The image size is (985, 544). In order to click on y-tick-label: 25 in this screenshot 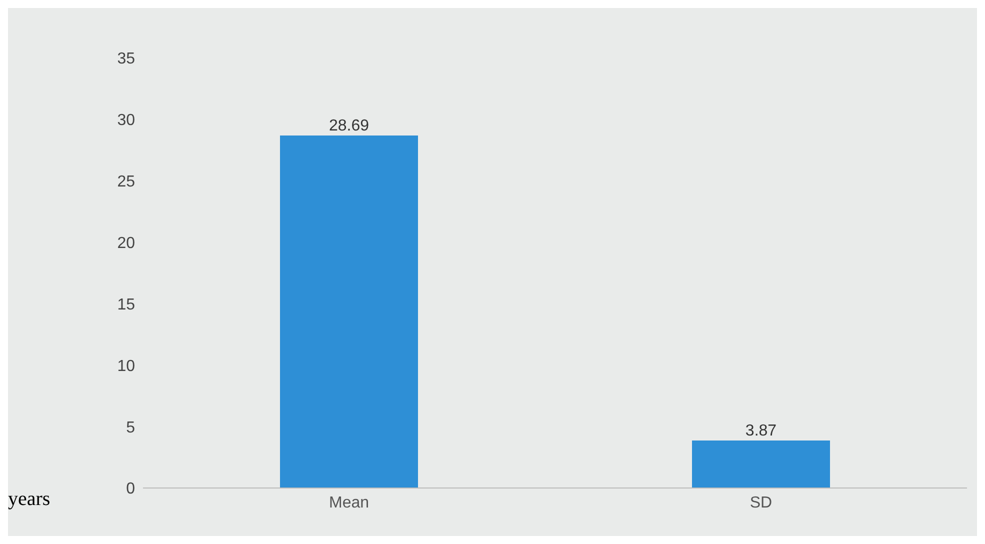, I will do `click(126, 182)`.